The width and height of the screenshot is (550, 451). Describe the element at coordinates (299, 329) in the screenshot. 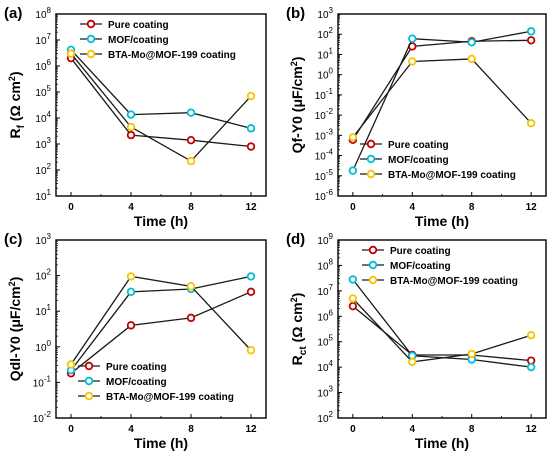

I see `y-axis-title: Rct (Ω cm2)` at that location.